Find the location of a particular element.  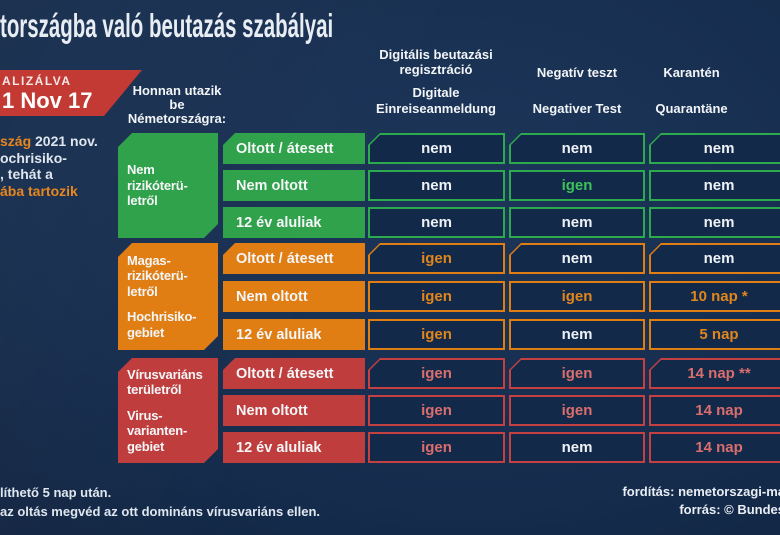

column-header-quarantine-hu: Karantén is located at coordinates (691, 72).